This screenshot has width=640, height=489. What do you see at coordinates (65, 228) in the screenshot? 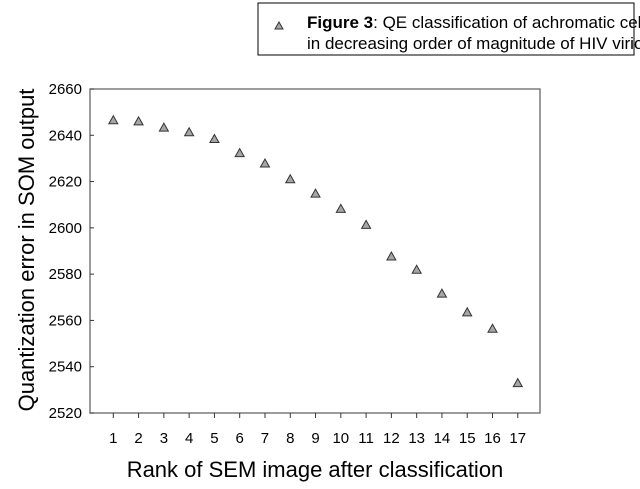
I see `y-tick-label: 2600` at bounding box center [65, 228].